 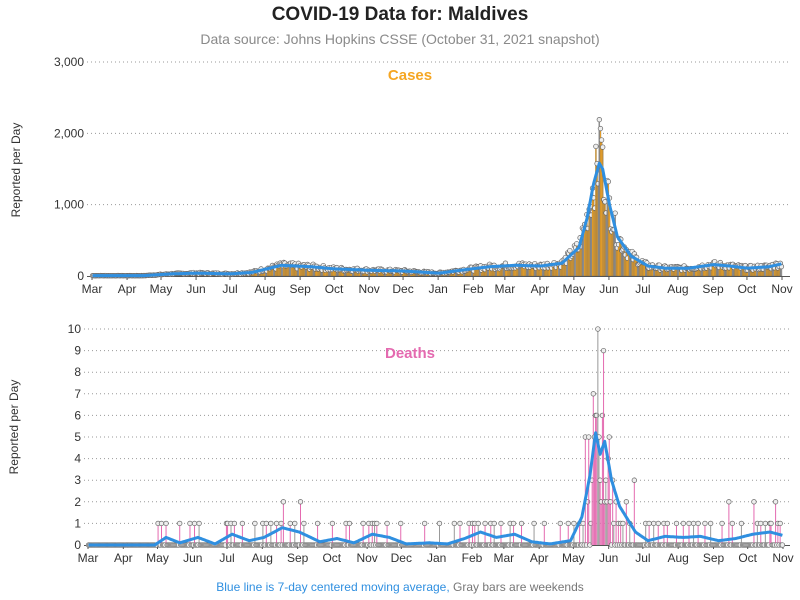 I want to click on deaths-y-tick-label: 8, so click(x=77, y=372).